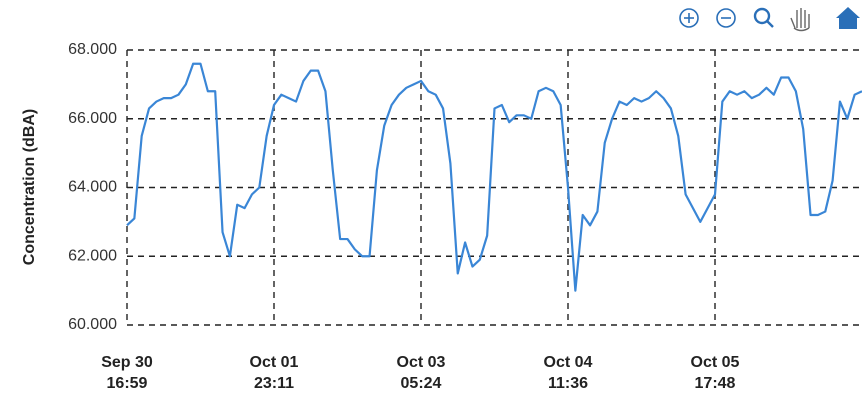 The height and width of the screenshot is (399, 862). I want to click on zoom-out-button, so click(726, 18).